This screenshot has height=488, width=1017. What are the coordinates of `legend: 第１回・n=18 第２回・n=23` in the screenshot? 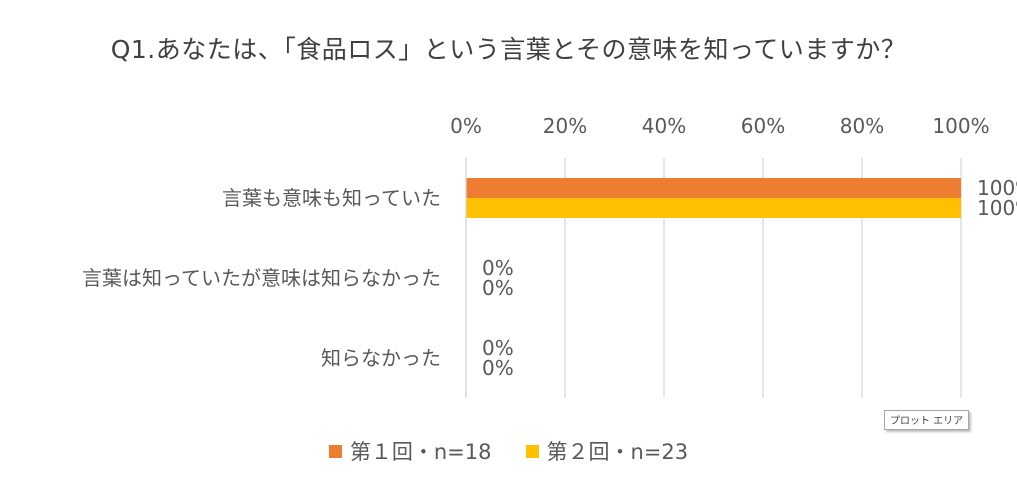 It's located at (508, 451).